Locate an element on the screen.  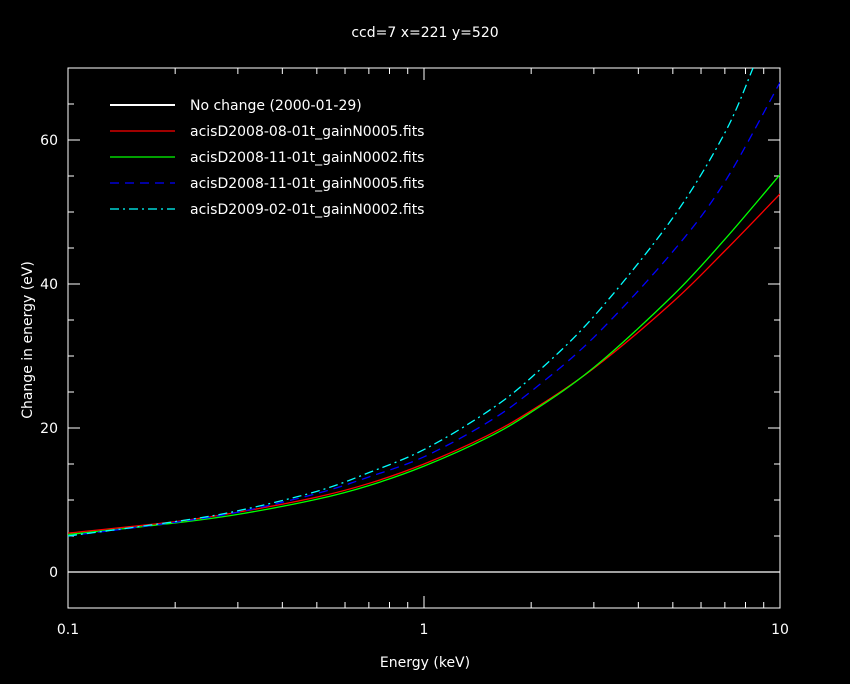
y-tick-label: 0 is located at coordinates (53, 573).